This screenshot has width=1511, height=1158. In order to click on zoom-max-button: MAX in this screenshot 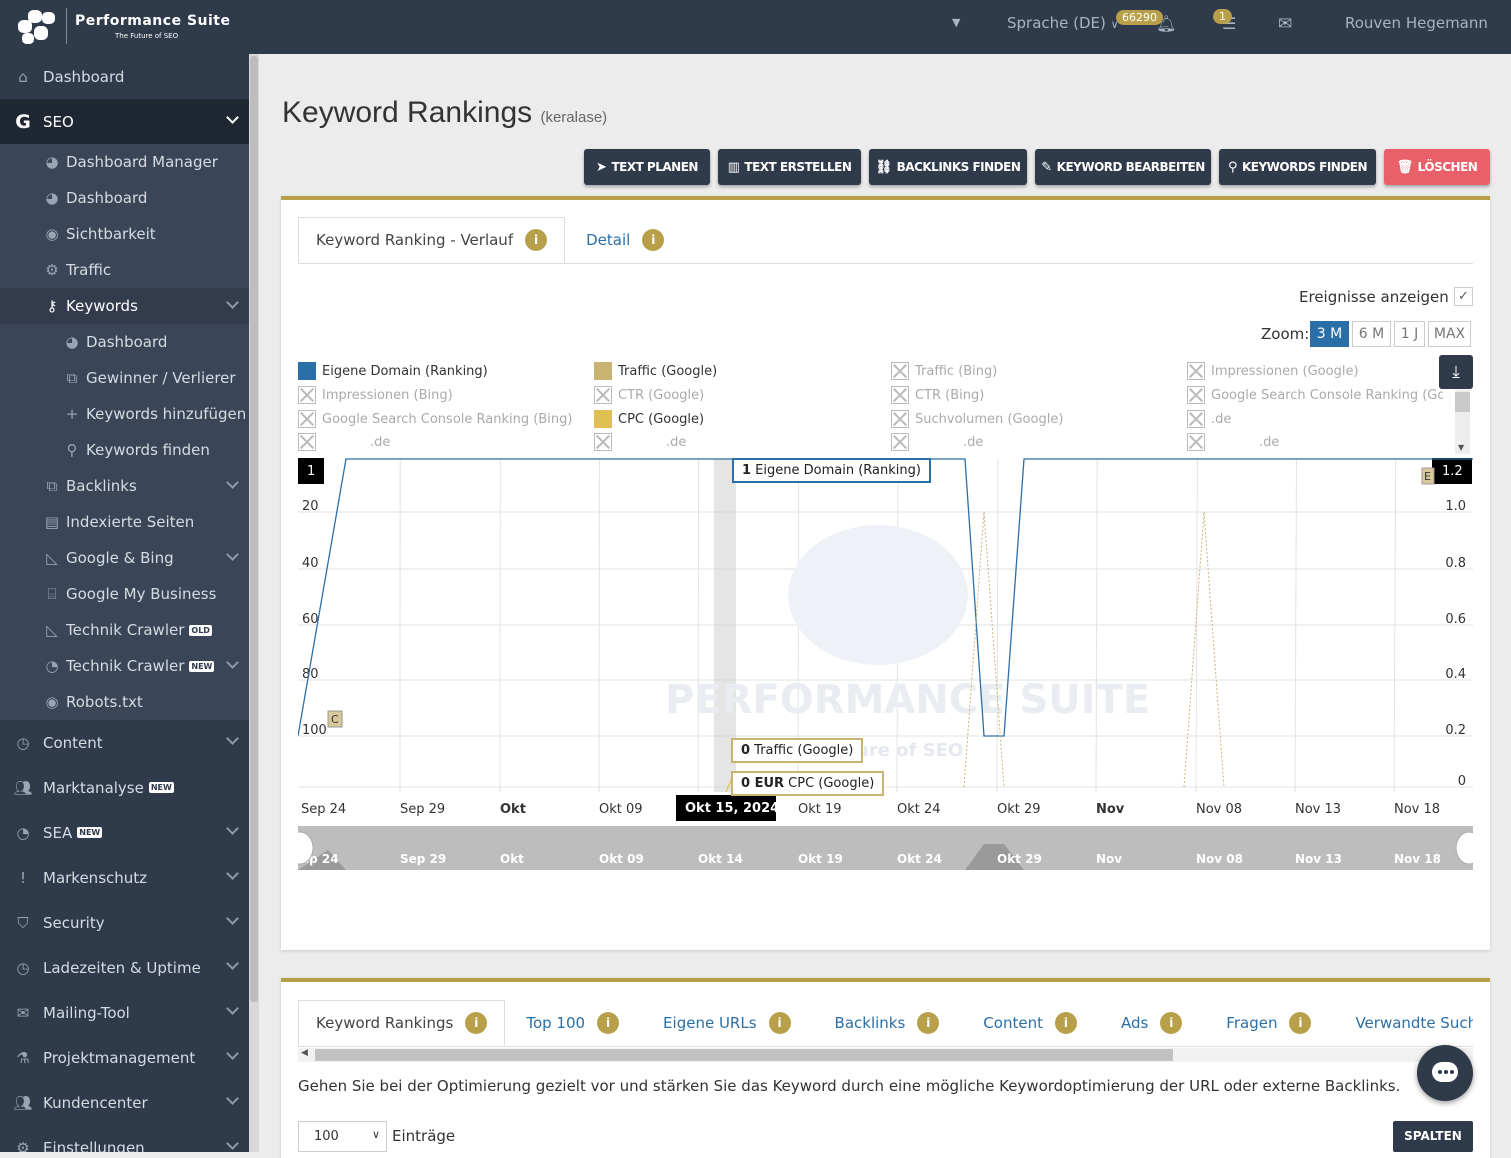, I will do `click(1449, 334)`.